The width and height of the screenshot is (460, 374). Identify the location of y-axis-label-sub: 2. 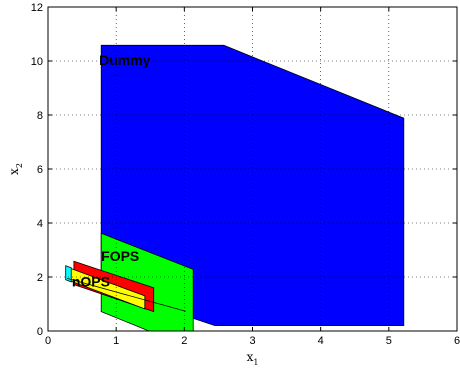
(19, 165).